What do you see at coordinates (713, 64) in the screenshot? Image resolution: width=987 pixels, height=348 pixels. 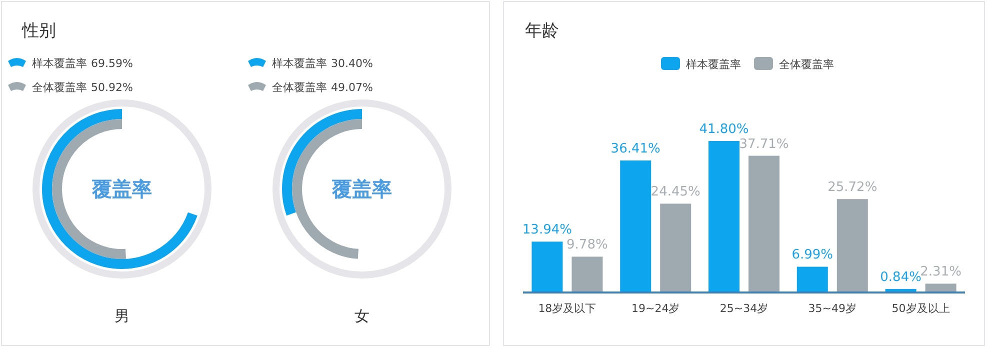 I see `legend-label: 样本覆盖率` at bounding box center [713, 64].